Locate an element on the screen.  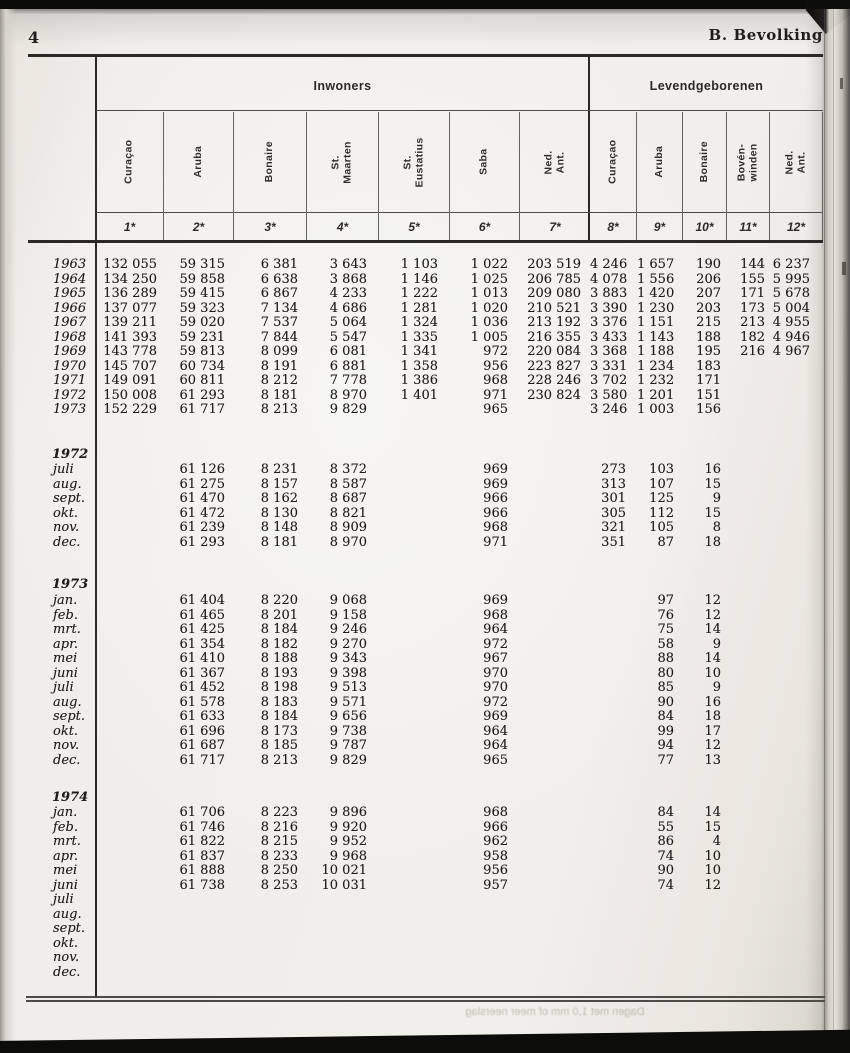
data-cell: 9 656 is located at coordinates (348, 716).